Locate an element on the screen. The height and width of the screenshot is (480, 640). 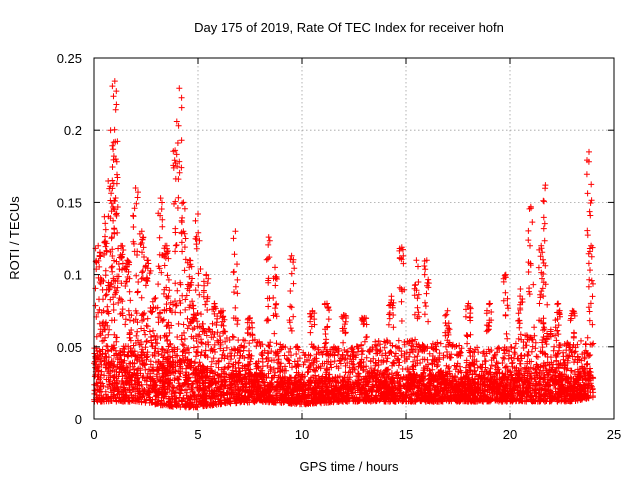
x-tick-label: 0 is located at coordinates (93, 434).